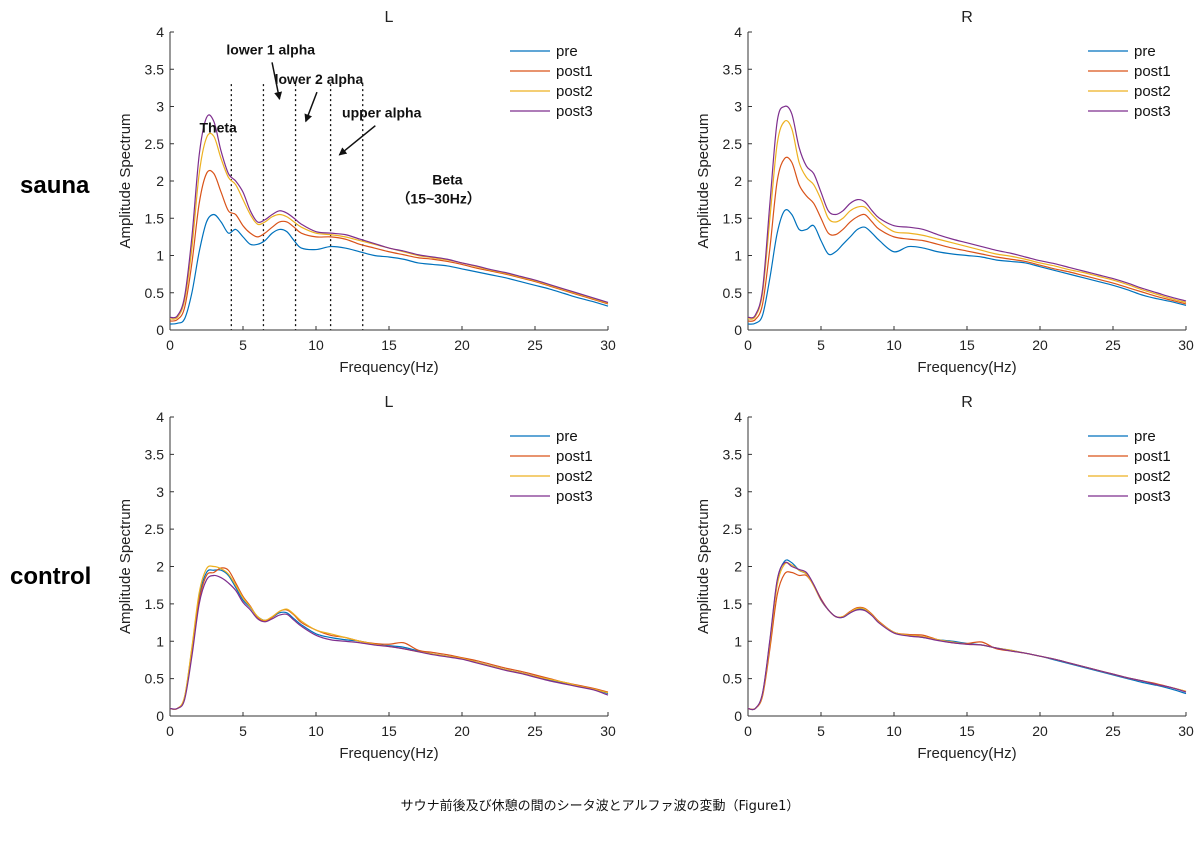 This screenshot has height=841, width=1200. I want to click on annotation-label: （15~30Hz）, so click(438, 198).